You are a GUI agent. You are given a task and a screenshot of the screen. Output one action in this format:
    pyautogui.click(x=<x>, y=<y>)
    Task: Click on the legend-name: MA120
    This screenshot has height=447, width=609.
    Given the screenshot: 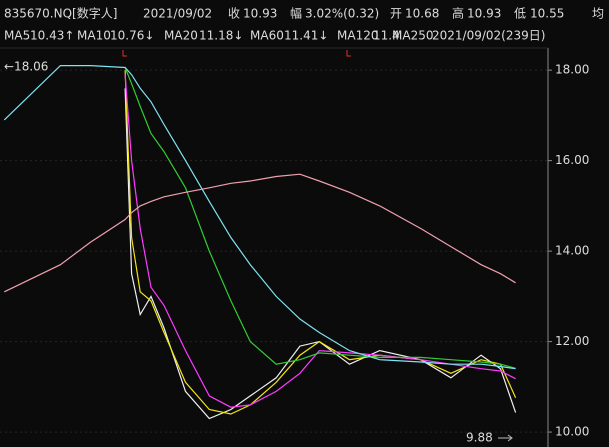 What is the action you would take?
    pyautogui.click(x=357, y=36)
    